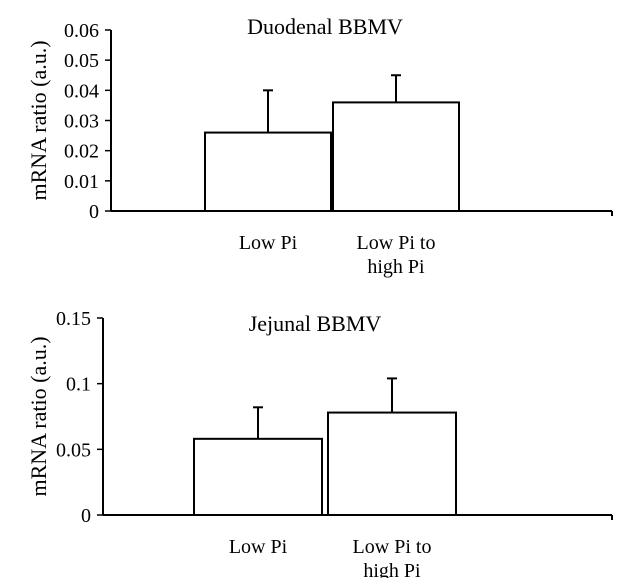 The height and width of the screenshot is (578, 617). Describe the element at coordinates (81, 122) in the screenshot. I see `y-tick-label: 0.03` at that location.